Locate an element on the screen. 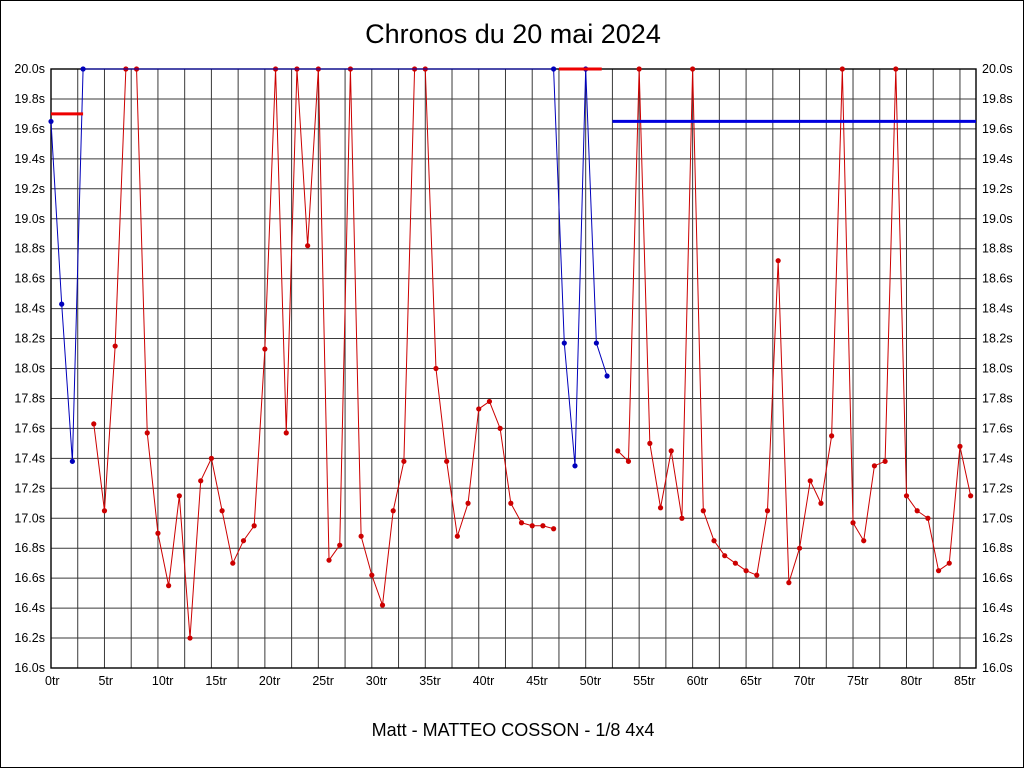 The image size is (1024, 768). x-tick-label: 60tr is located at coordinates (698, 681).